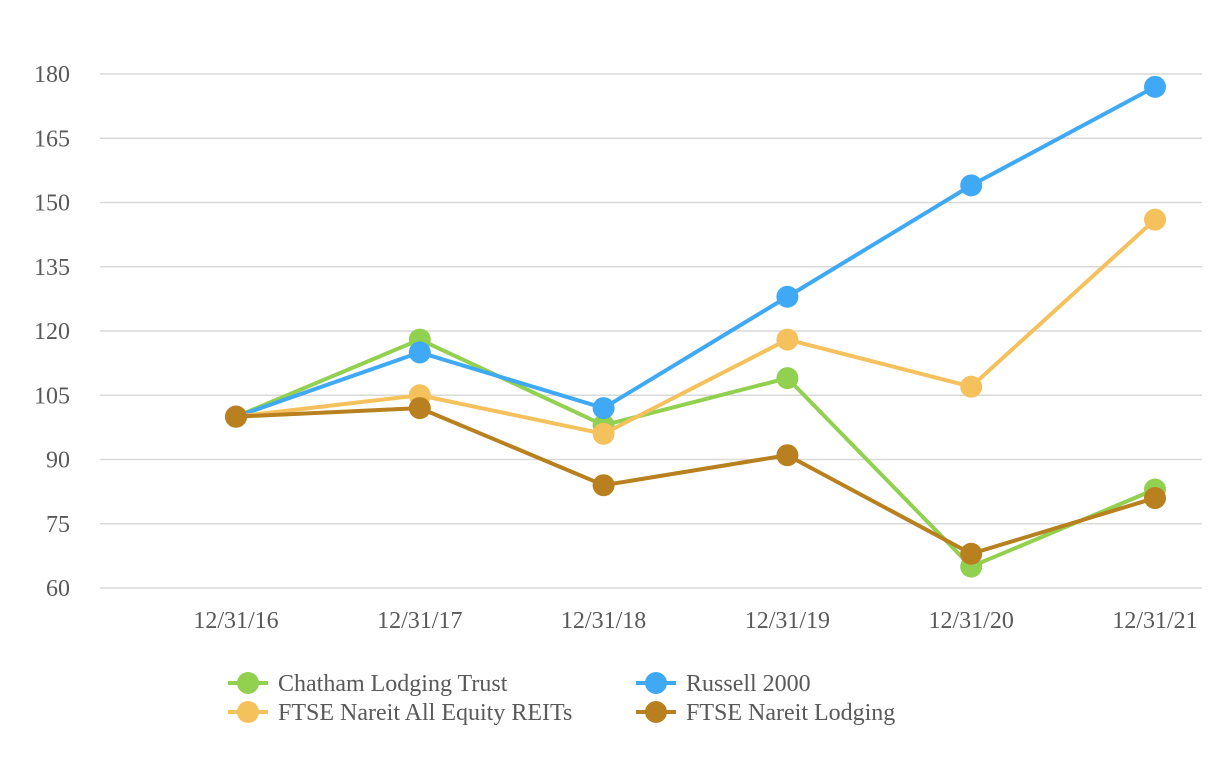  What do you see at coordinates (425, 713) in the screenshot?
I see `legend-label: FTSE Nareit All Equity REITs` at bounding box center [425, 713].